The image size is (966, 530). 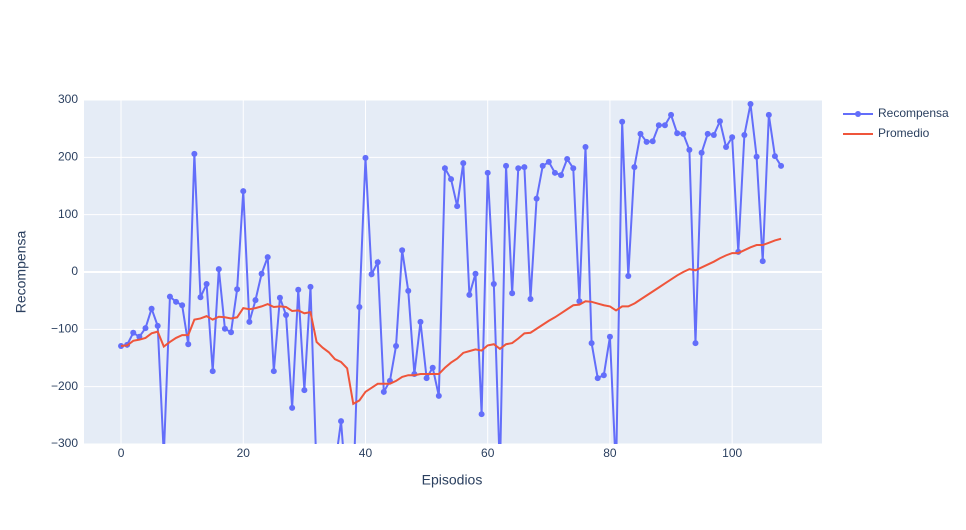 I want to click on x-tick-label: 60, so click(x=488, y=453).